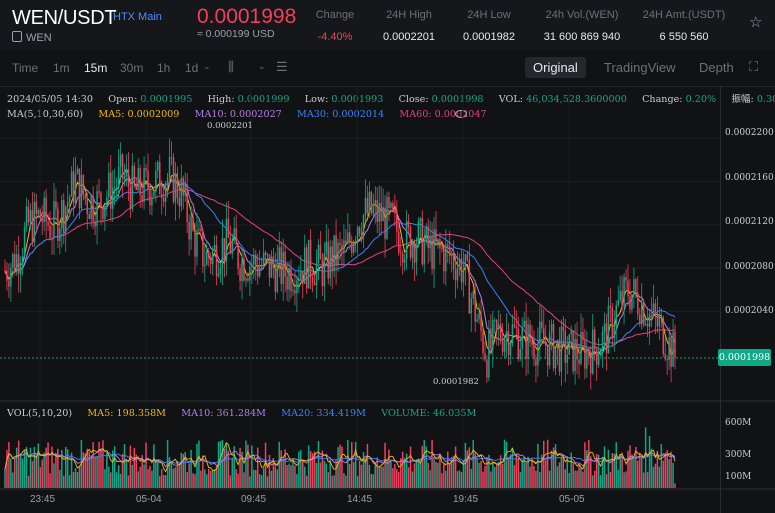 Image resolution: width=775 pixels, height=513 pixels. Describe the element at coordinates (40, 413) in the screenshot. I see `vol-label: VOL(5,10,20)` at that location.